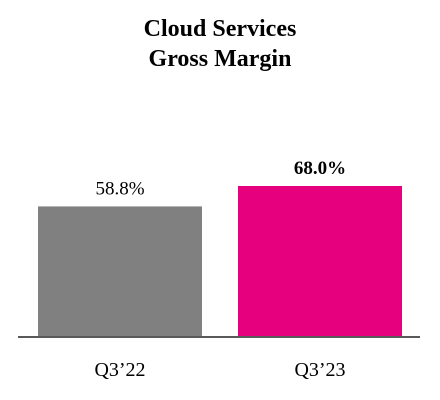 The image size is (440, 400). Describe the element at coordinates (220, 29) in the screenshot. I see `chart-title-line-1: Cloud Services` at that location.